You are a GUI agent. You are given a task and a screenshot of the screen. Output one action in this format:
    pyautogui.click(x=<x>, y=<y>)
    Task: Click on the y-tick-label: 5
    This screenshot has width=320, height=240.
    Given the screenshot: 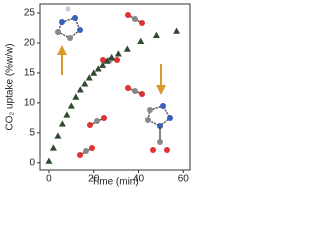 What is the action you would take?
    pyautogui.click(x=32, y=132)
    